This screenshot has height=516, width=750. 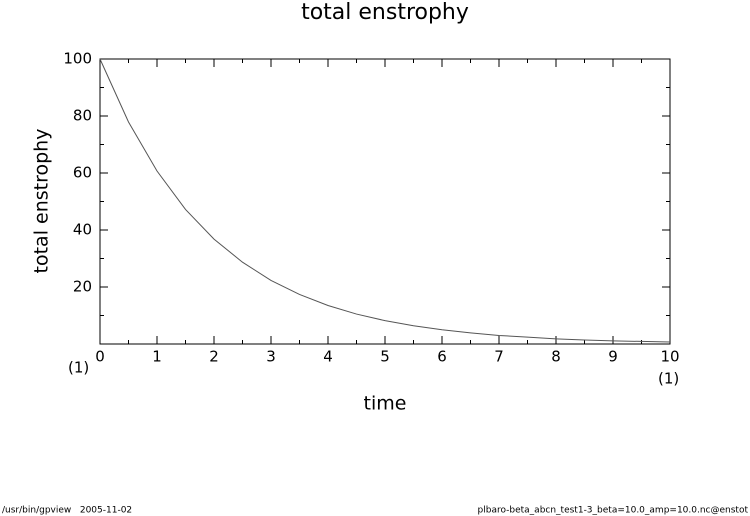 What do you see at coordinates (157, 357) in the screenshot?
I see `x-tick-label: 1` at bounding box center [157, 357].